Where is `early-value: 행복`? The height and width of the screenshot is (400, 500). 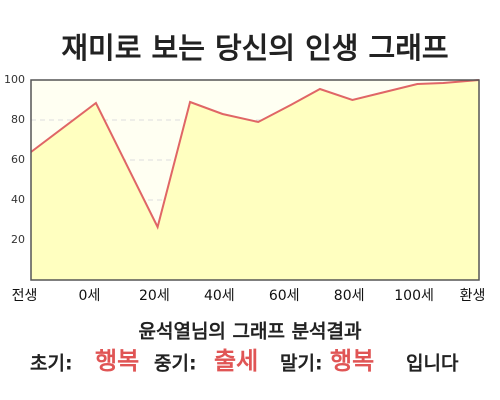
early-value: 행복 is located at coordinates (117, 361).